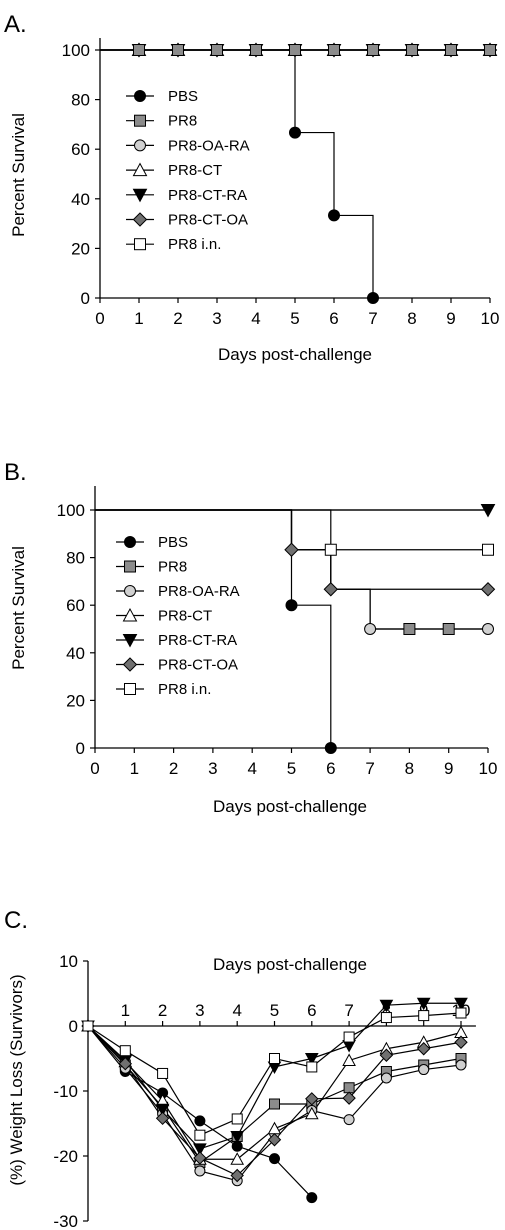 This screenshot has width=505, height=1230. What do you see at coordinates (334, 215) in the screenshot?
I see `panel-a-point-pbs` at bounding box center [334, 215].